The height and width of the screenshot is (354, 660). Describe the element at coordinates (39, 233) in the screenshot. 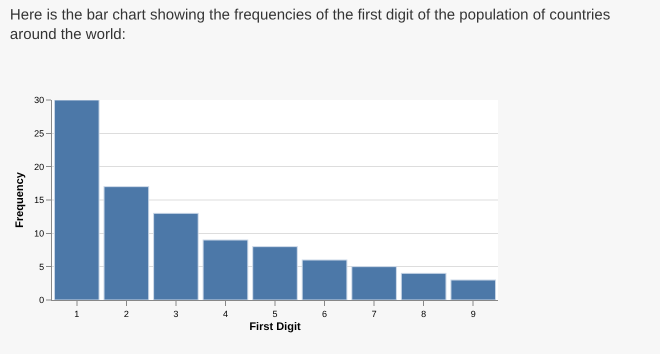

I see `y-tick-label: 10` at that location.